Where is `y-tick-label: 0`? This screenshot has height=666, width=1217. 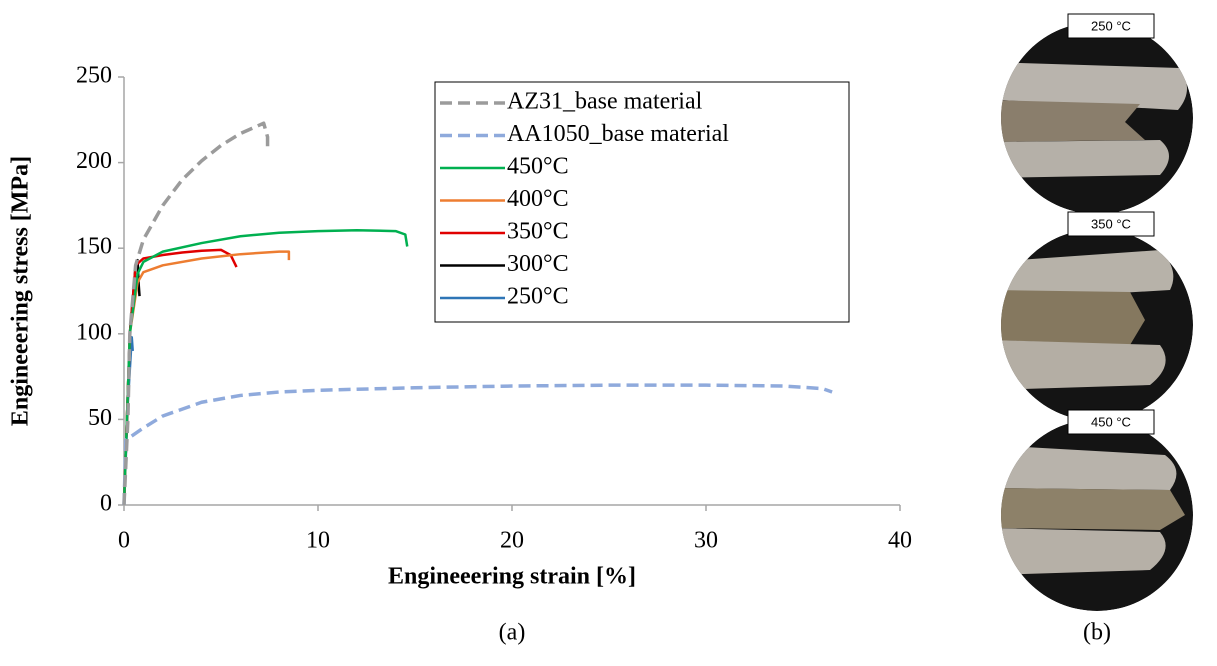
y-tick-label: 0 is located at coordinates (106, 504).